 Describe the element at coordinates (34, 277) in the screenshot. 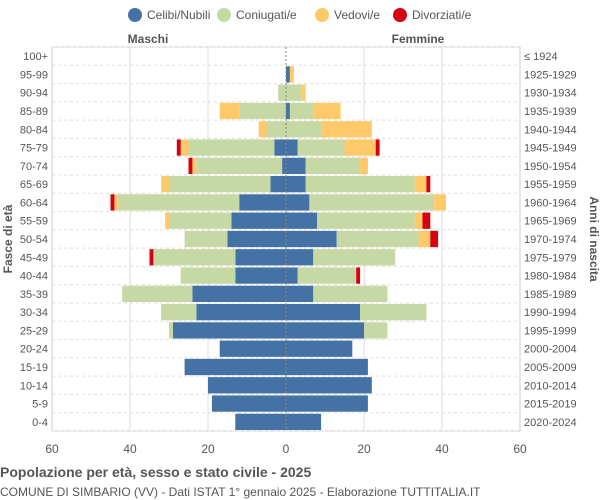

I see `age-label: 40-44` at that location.